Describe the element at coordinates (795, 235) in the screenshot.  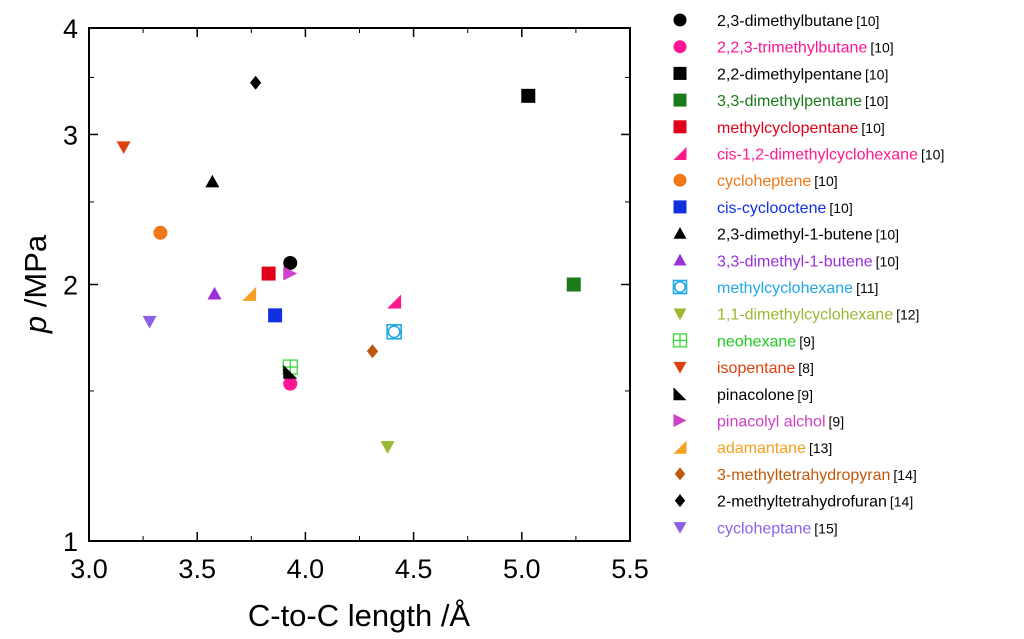
I see `legend-entry-name: 2,3-dimethyl-1-butene` at that location.